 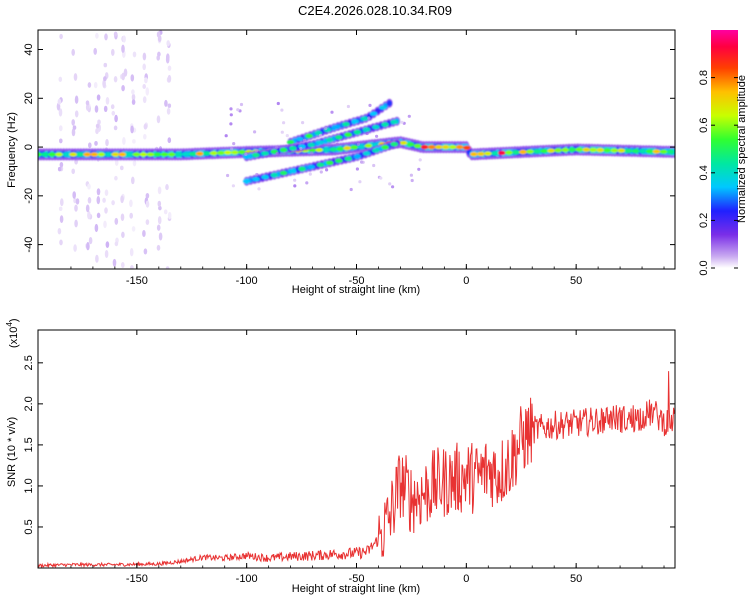 I want to click on colorbar-gradient, so click(x=724, y=149).